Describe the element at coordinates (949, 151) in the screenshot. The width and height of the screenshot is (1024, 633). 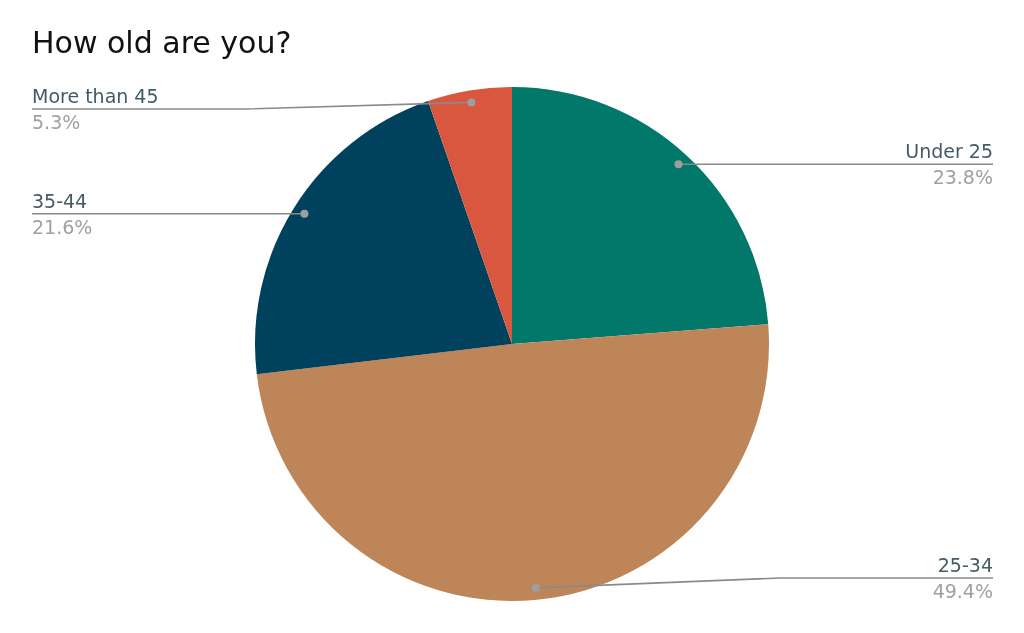
I see `slice-label: Under 25` at that location.